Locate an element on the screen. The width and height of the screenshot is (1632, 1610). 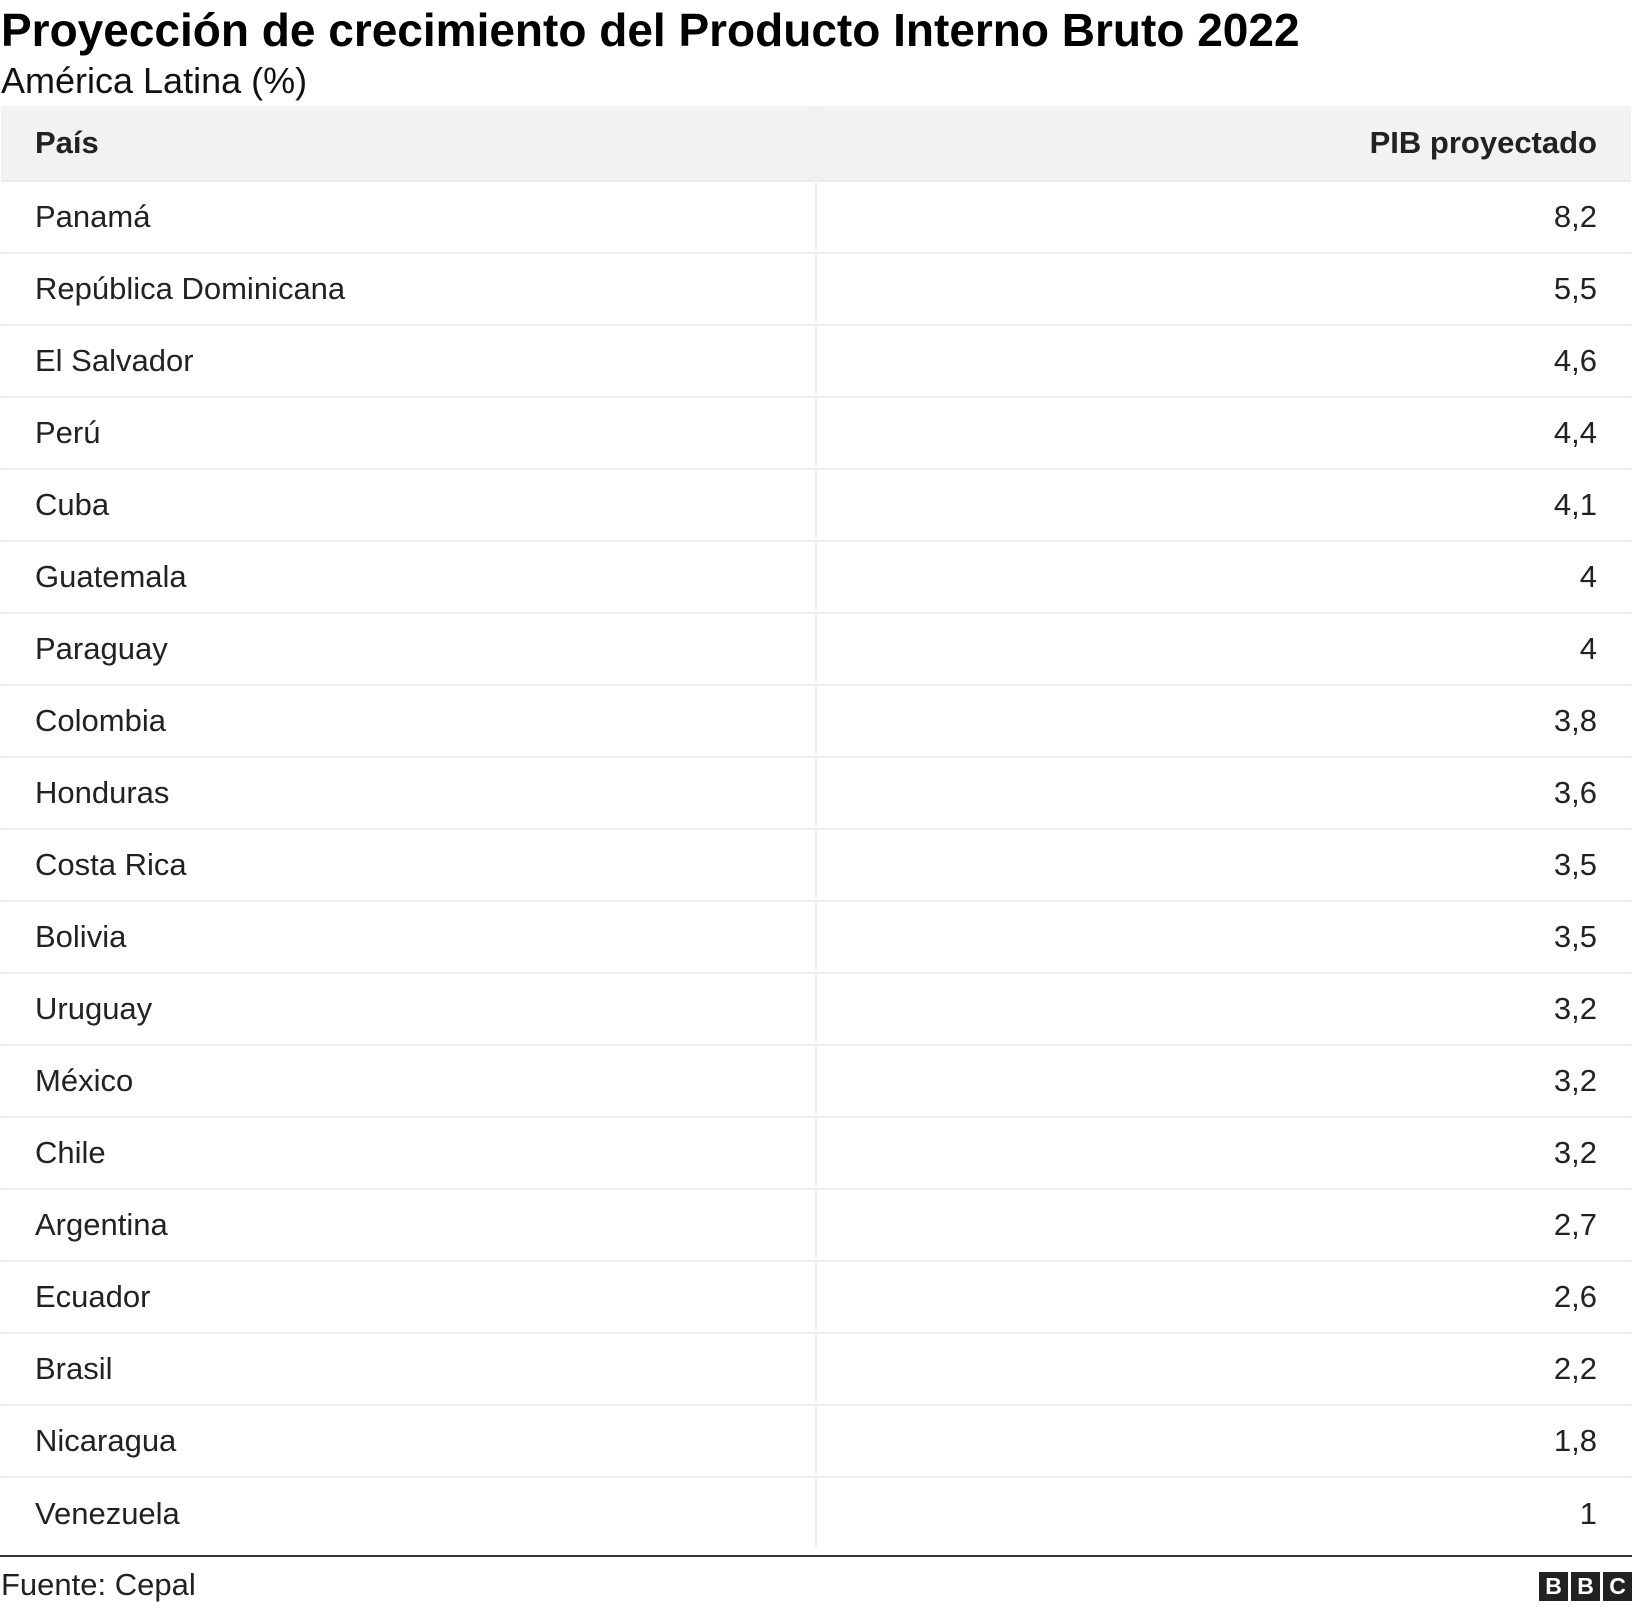
footer-divider is located at coordinates (816, 1556).